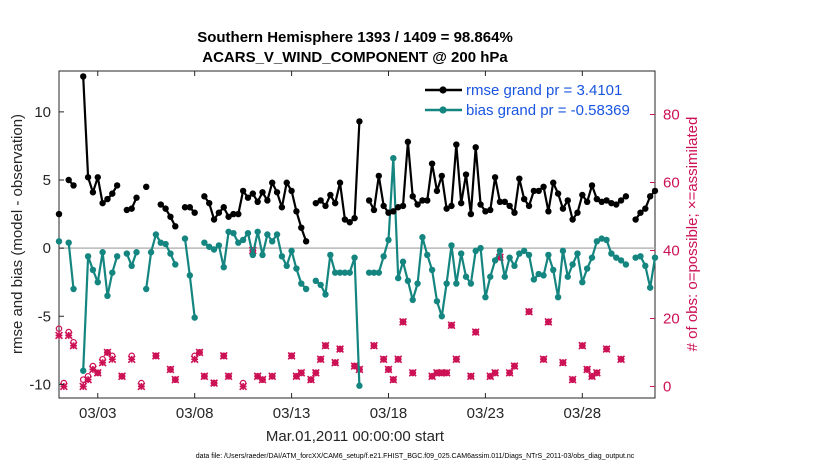 The width and height of the screenshot is (830, 470). I want to click on y-right-tick-label: 0, so click(667, 386).